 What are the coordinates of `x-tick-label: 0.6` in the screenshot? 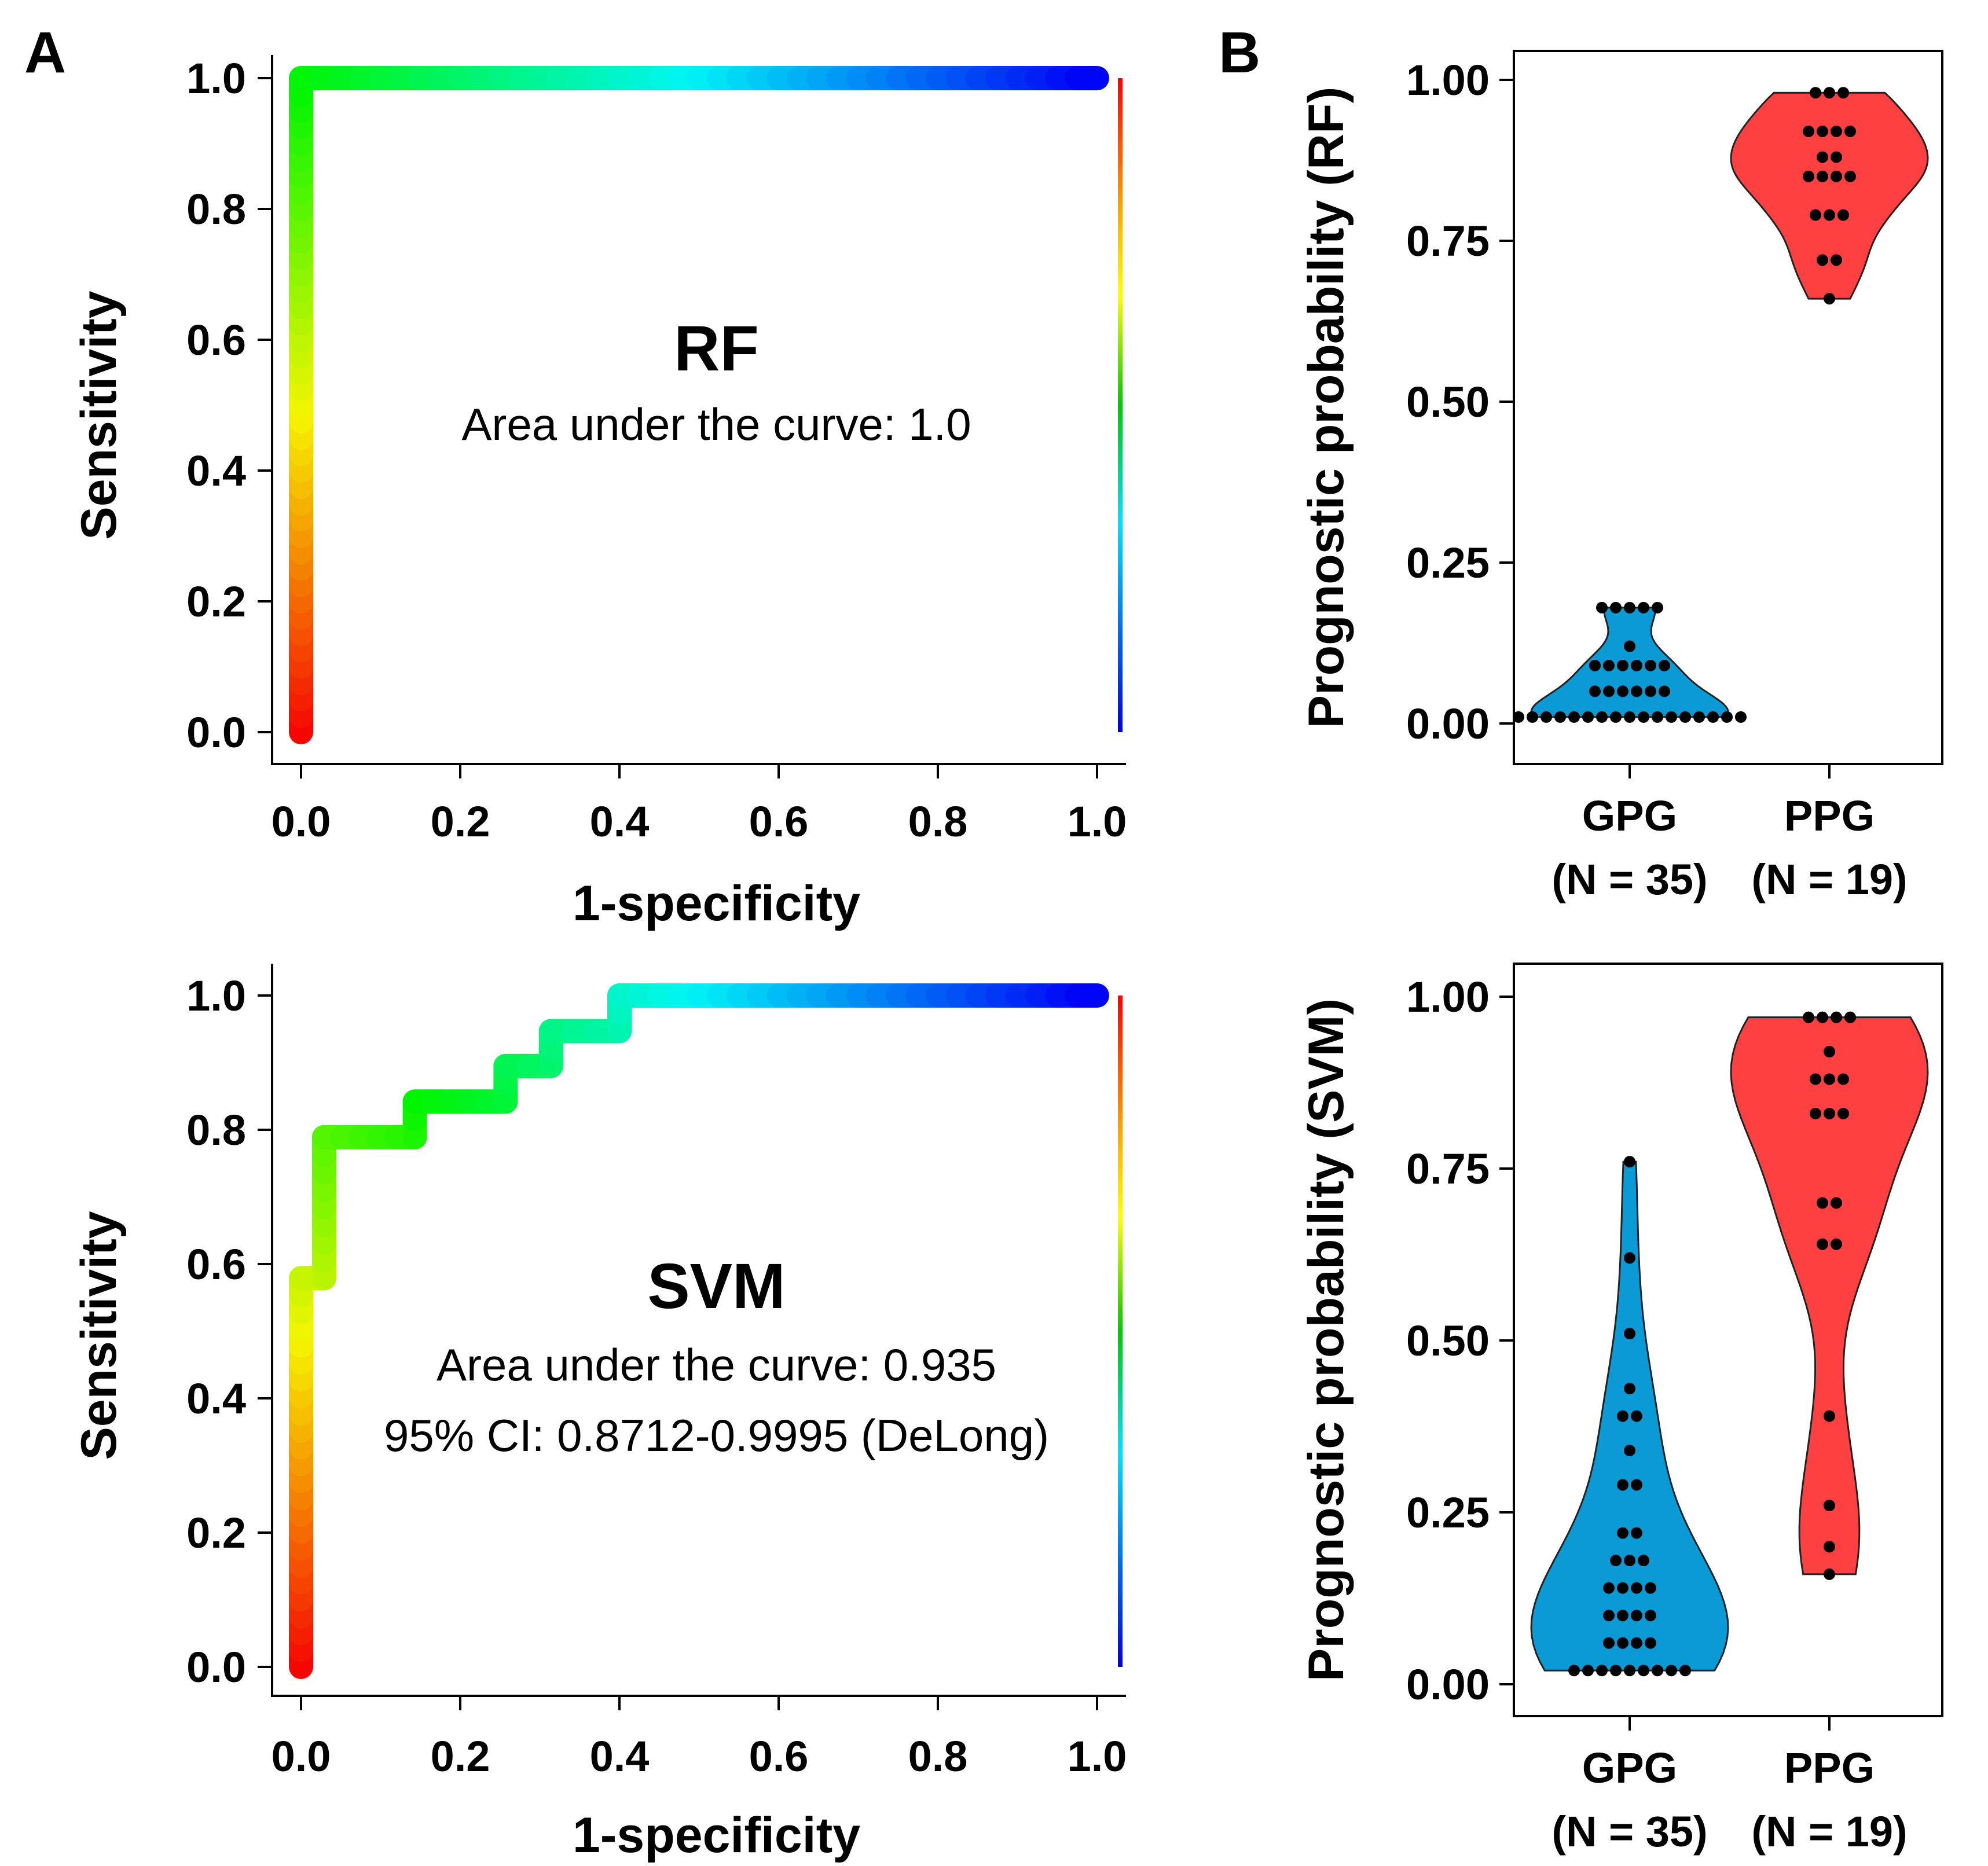 It's located at (779, 822).